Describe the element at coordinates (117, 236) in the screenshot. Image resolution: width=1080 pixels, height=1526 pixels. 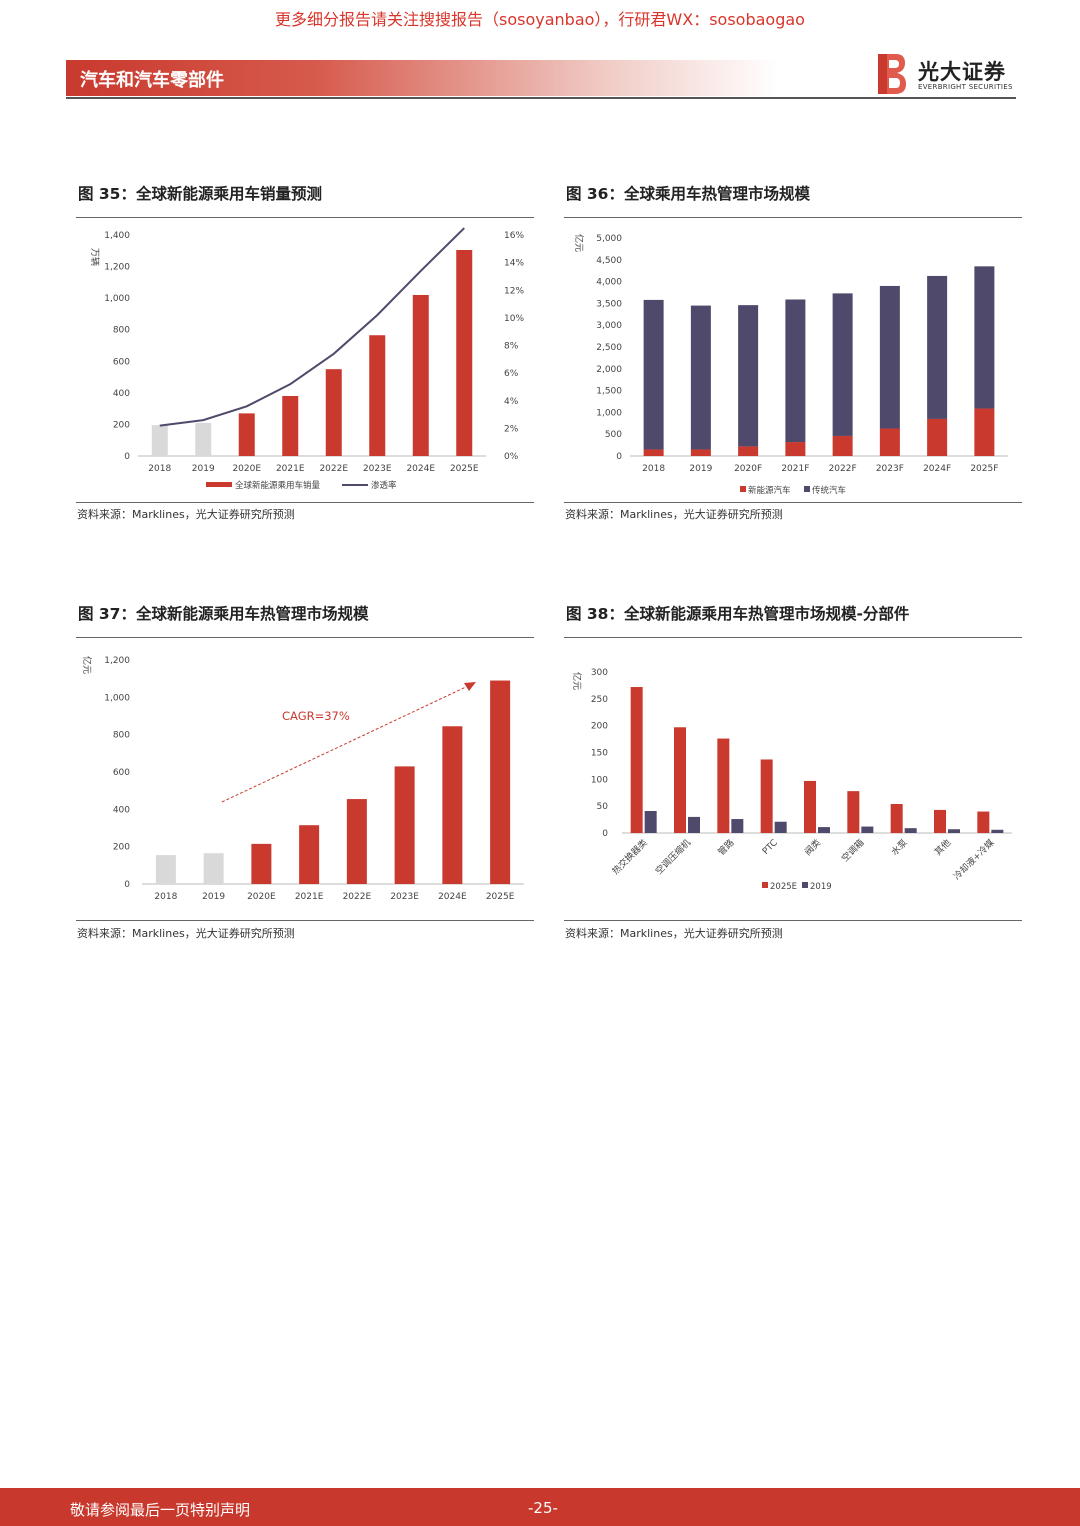
I see `y-tick-label: 1,400` at that location.